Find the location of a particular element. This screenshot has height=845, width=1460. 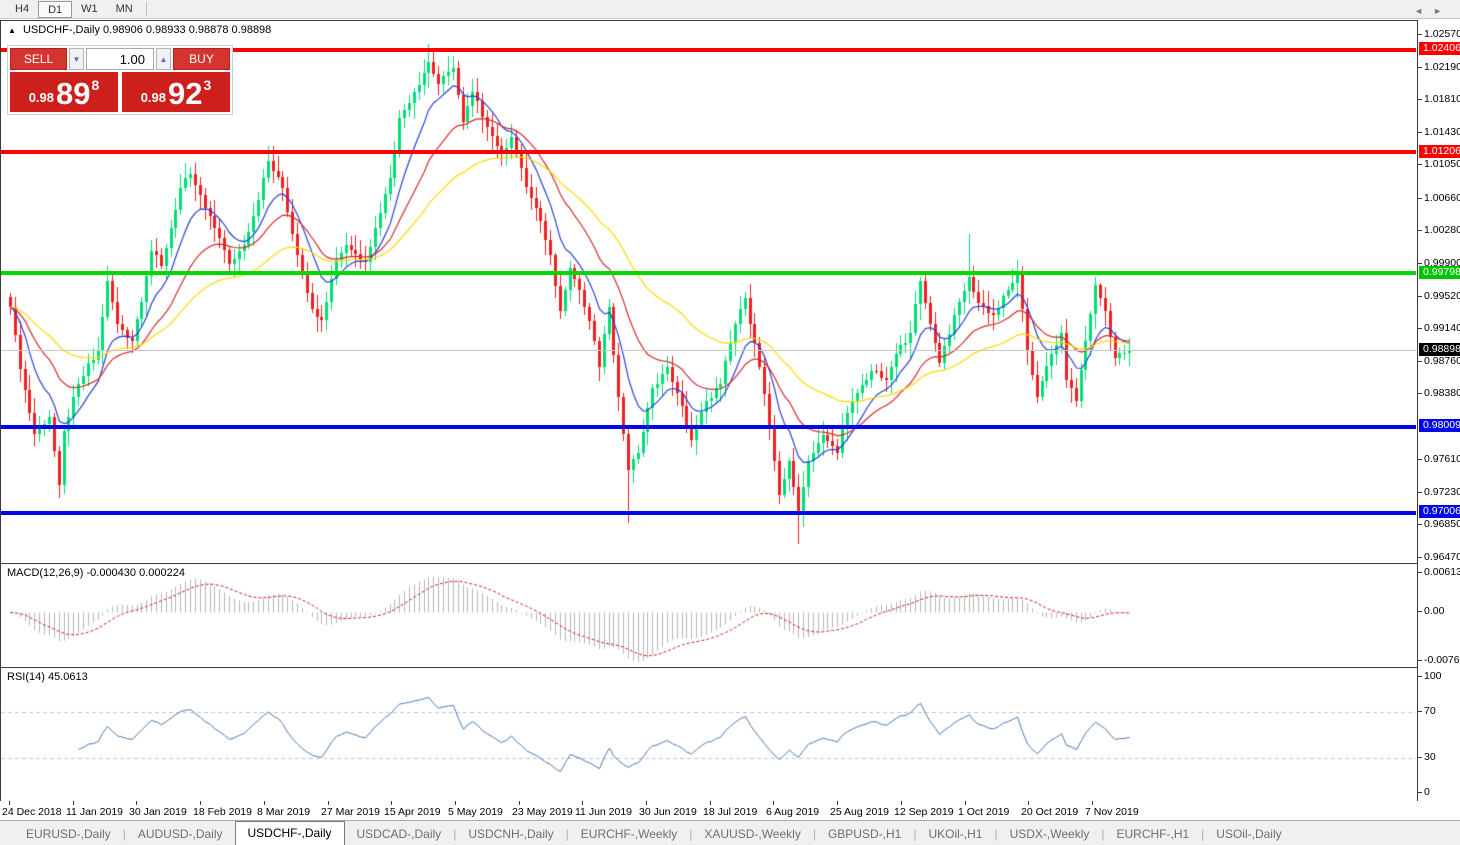

level-line-0.97006 is located at coordinates (708, 513).